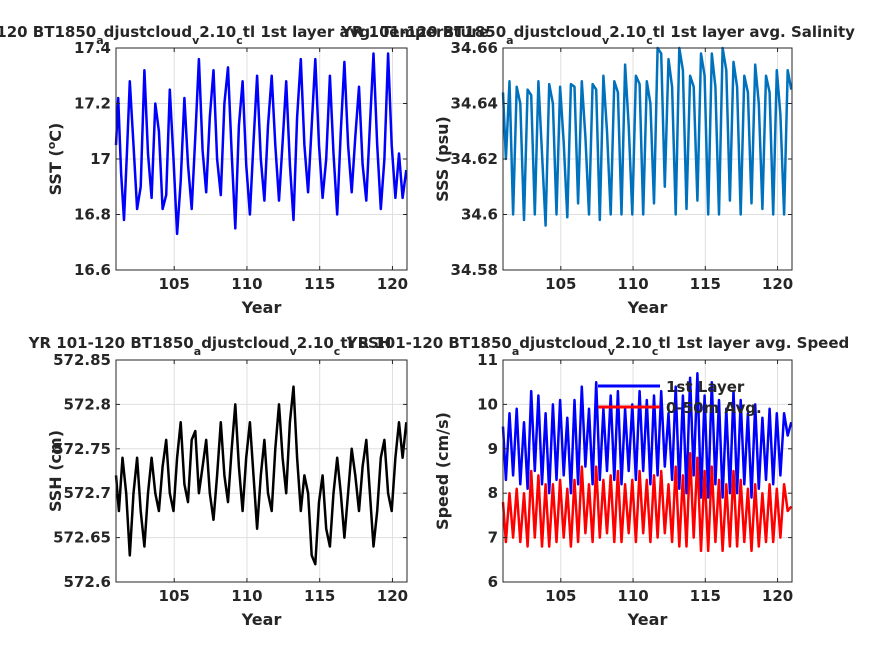  What do you see at coordinates (87, 493) in the screenshot?
I see `y-tick-label: 572.7` at bounding box center [87, 493].